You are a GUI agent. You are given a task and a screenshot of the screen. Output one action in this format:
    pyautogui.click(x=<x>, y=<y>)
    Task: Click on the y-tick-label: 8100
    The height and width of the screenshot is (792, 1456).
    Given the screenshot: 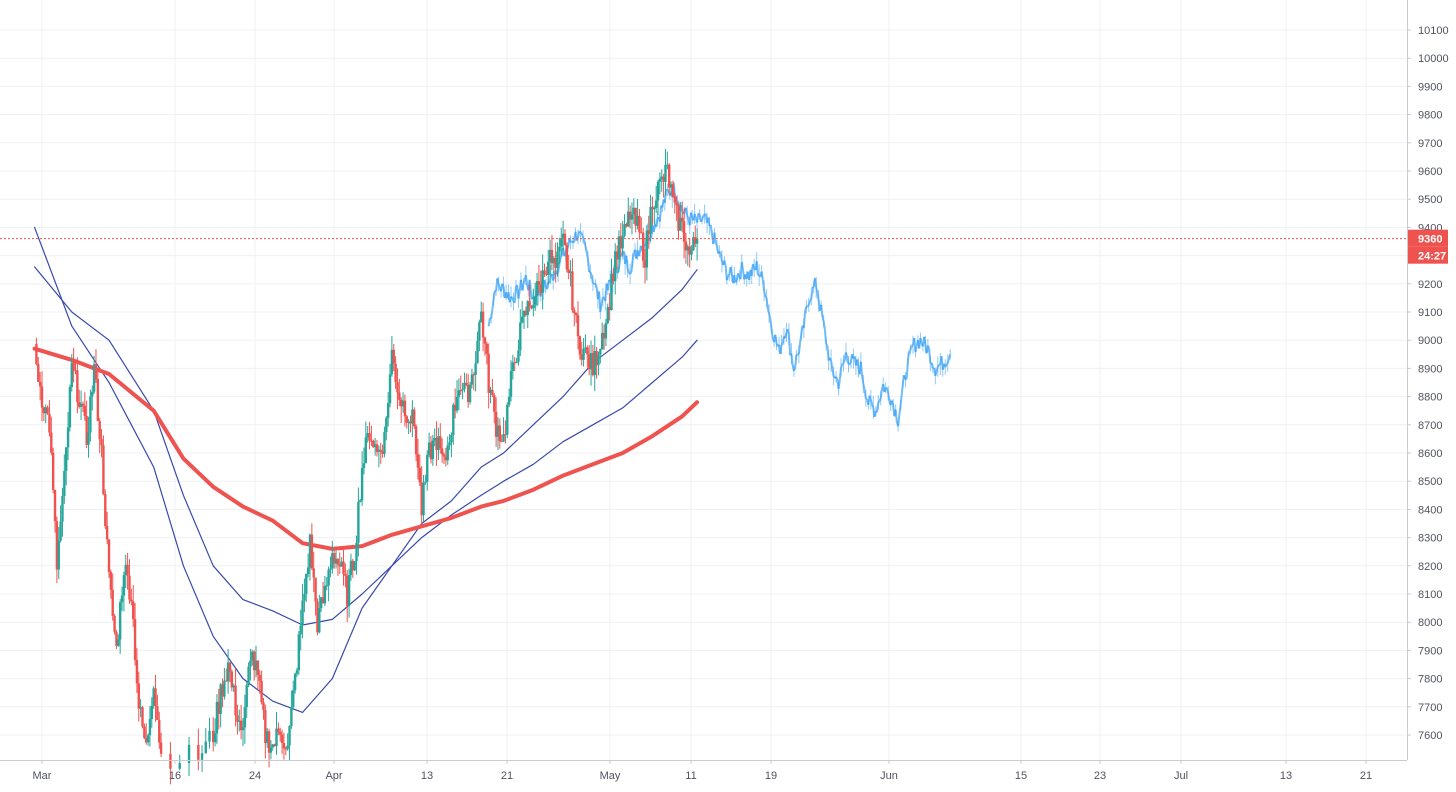 What is the action you would take?
    pyautogui.click(x=1430, y=595)
    